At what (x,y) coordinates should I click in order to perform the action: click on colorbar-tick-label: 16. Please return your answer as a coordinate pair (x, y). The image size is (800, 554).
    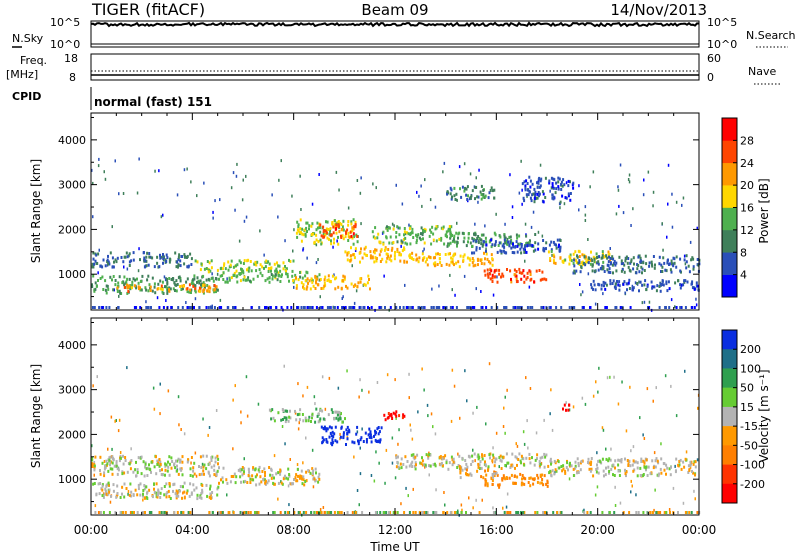
    Looking at the image, I should click on (747, 208).